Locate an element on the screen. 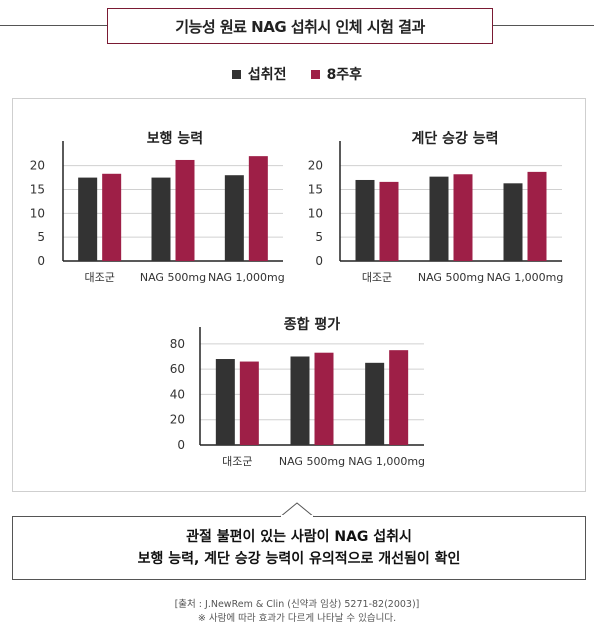 The width and height of the screenshot is (594, 632). title-rule-right is located at coordinates (543, 25).